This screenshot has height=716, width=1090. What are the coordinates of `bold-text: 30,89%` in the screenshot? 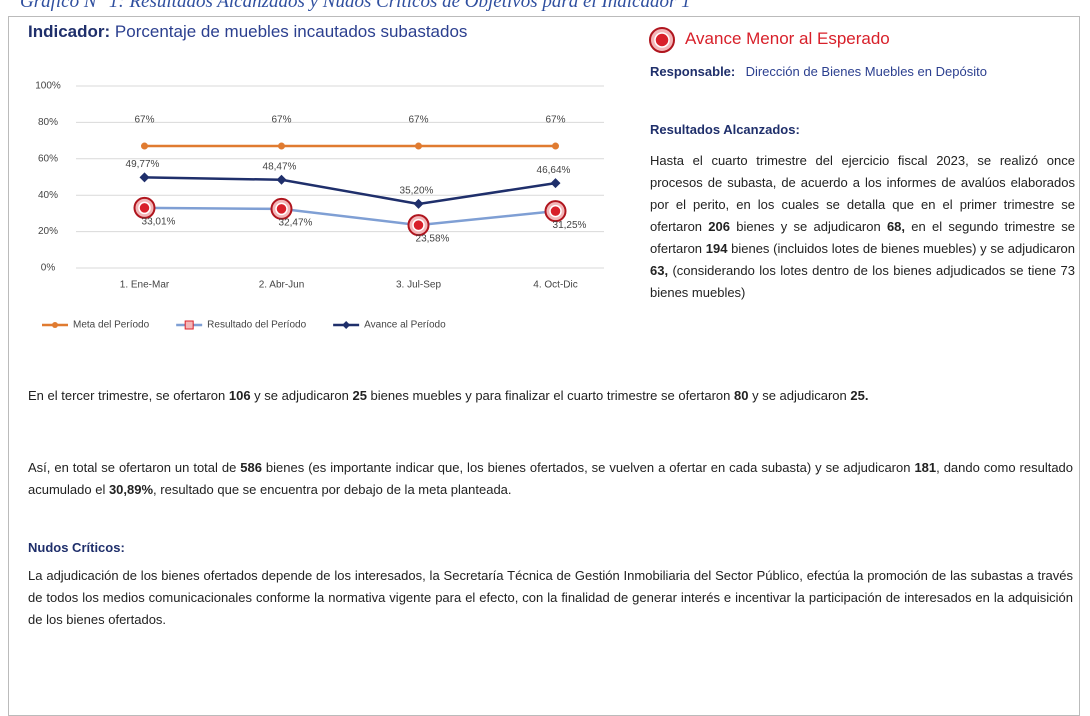 It's located at (131, 489).